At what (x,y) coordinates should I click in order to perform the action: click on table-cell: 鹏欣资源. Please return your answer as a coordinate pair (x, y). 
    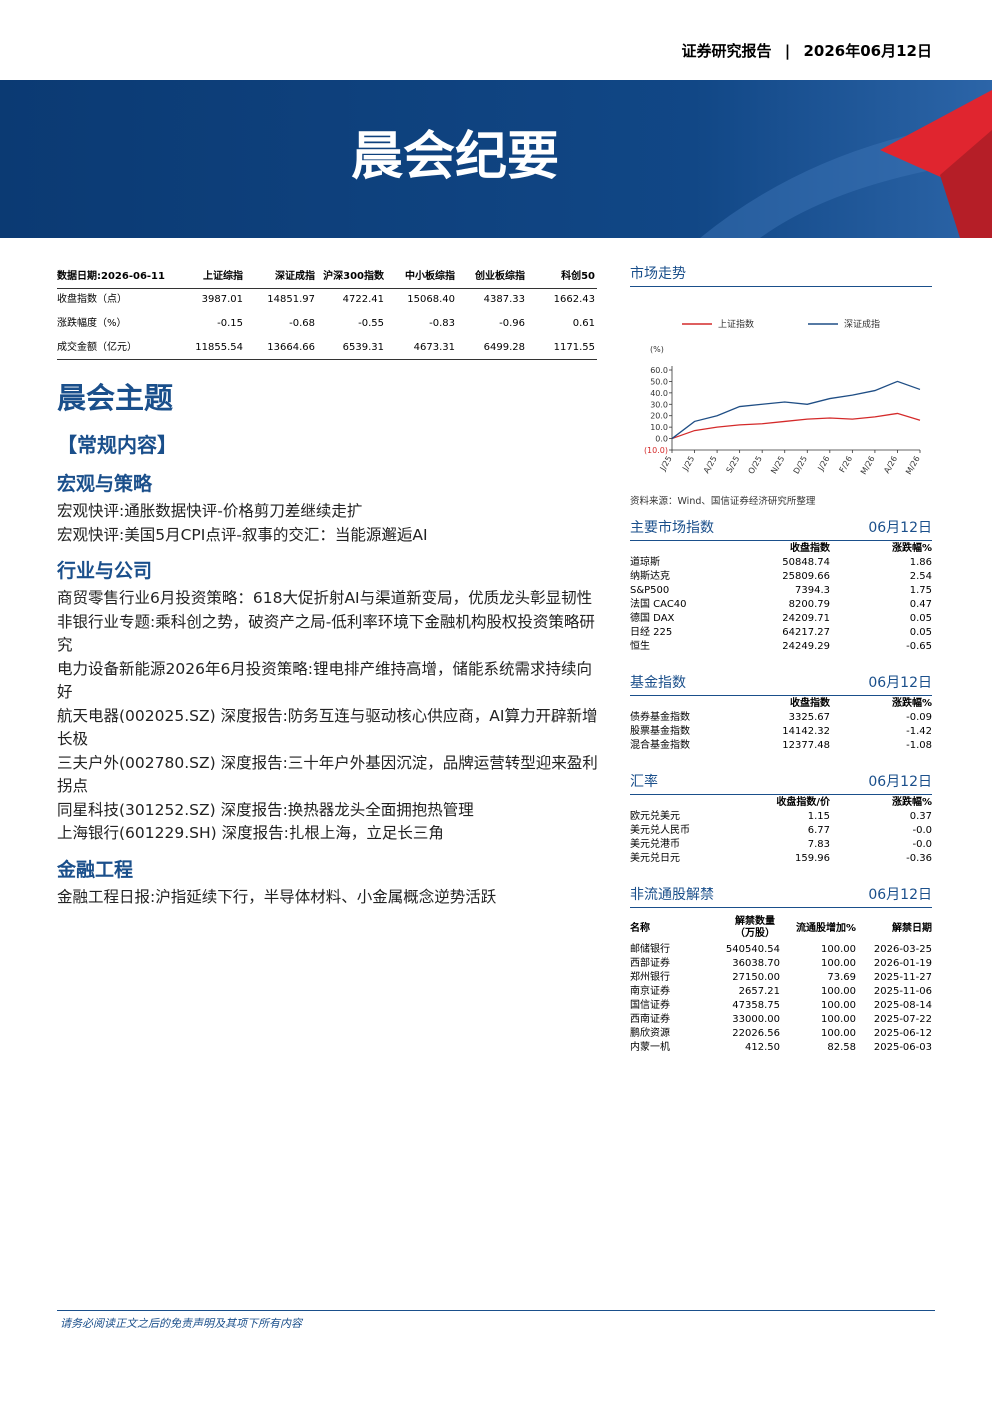
    Looking at the image, I should click on (650, 1033).